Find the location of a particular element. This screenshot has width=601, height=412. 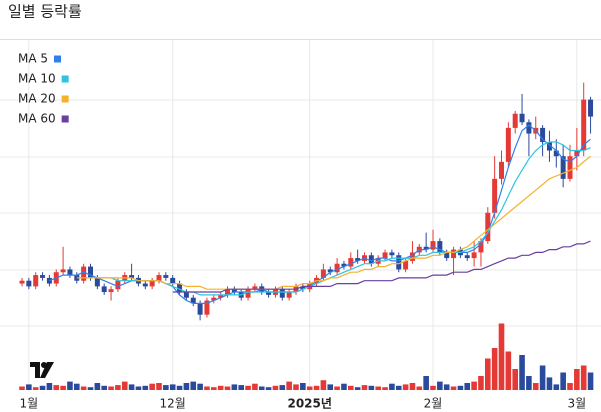

legend-label: MA 10 is located at coordinates (37, 79).